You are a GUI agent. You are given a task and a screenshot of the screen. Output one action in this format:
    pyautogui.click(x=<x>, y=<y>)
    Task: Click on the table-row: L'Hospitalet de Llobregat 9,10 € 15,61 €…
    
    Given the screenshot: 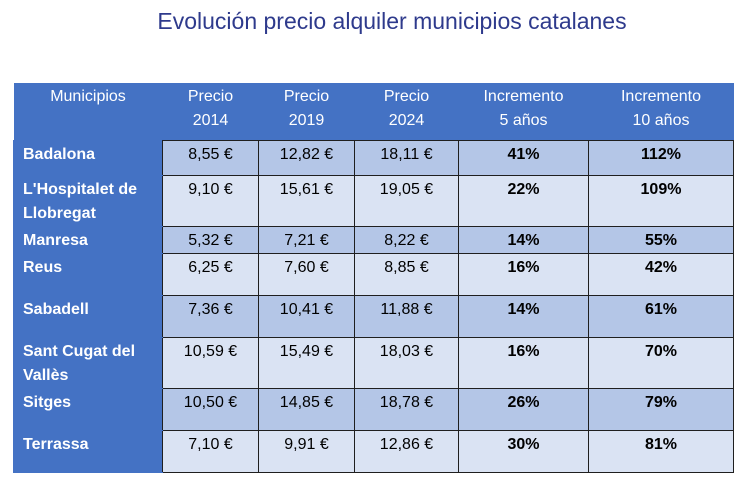 What is the action you would take?
    pyautogui.click(x=373, y=201)
    